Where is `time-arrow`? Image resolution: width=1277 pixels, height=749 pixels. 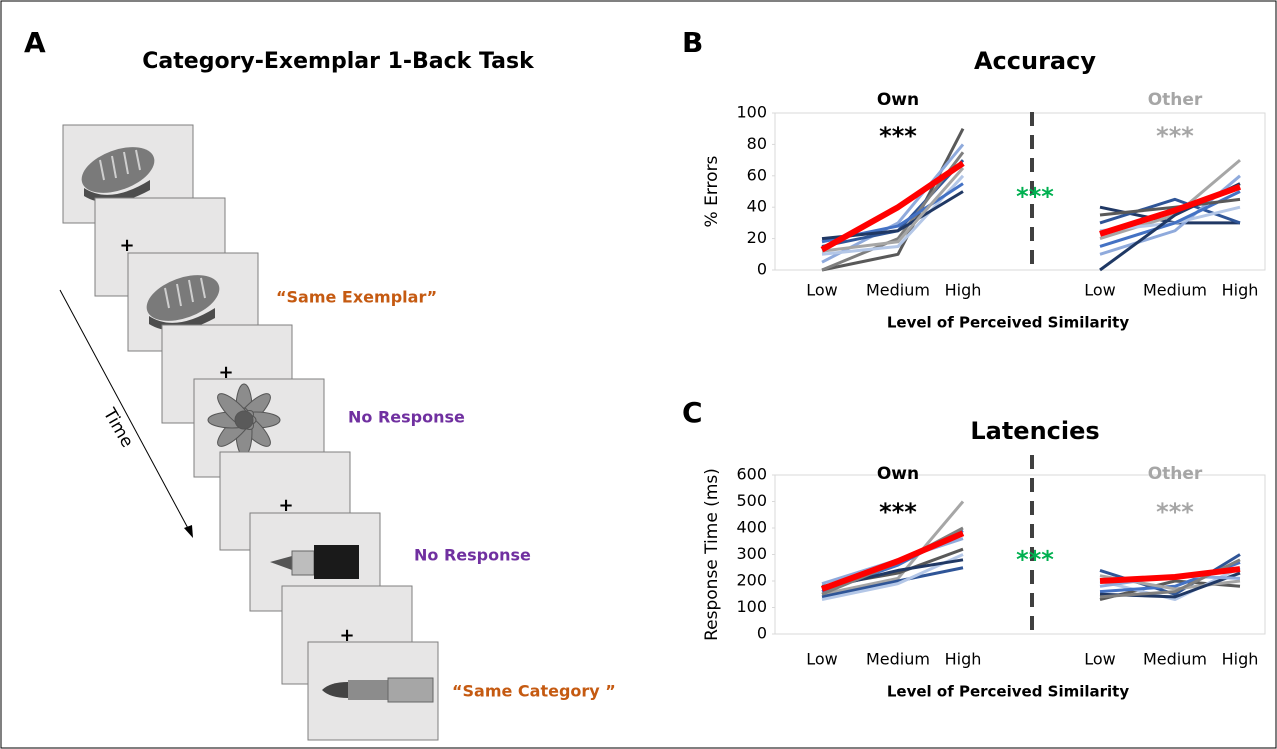
time-arrow is located at coordinates (125, 411).